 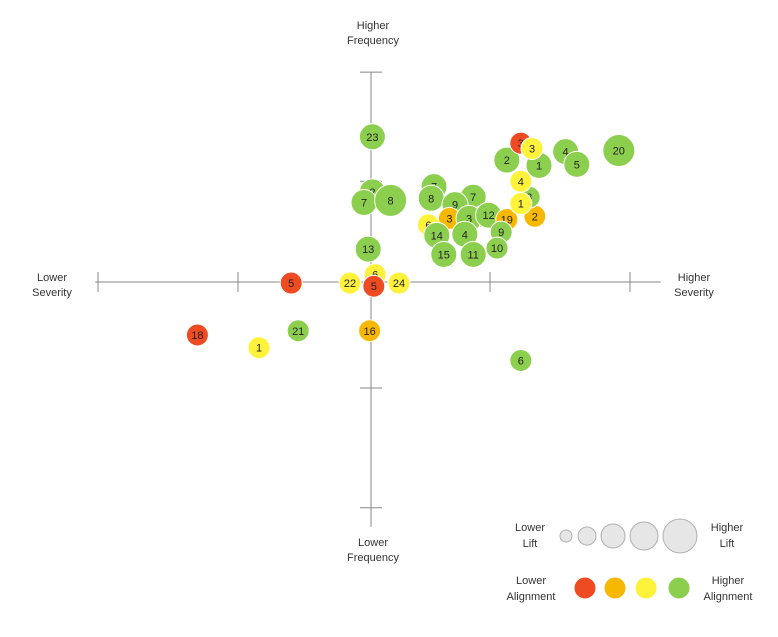 I want to click on bubble-point: 16, so click(x=370, y=331).